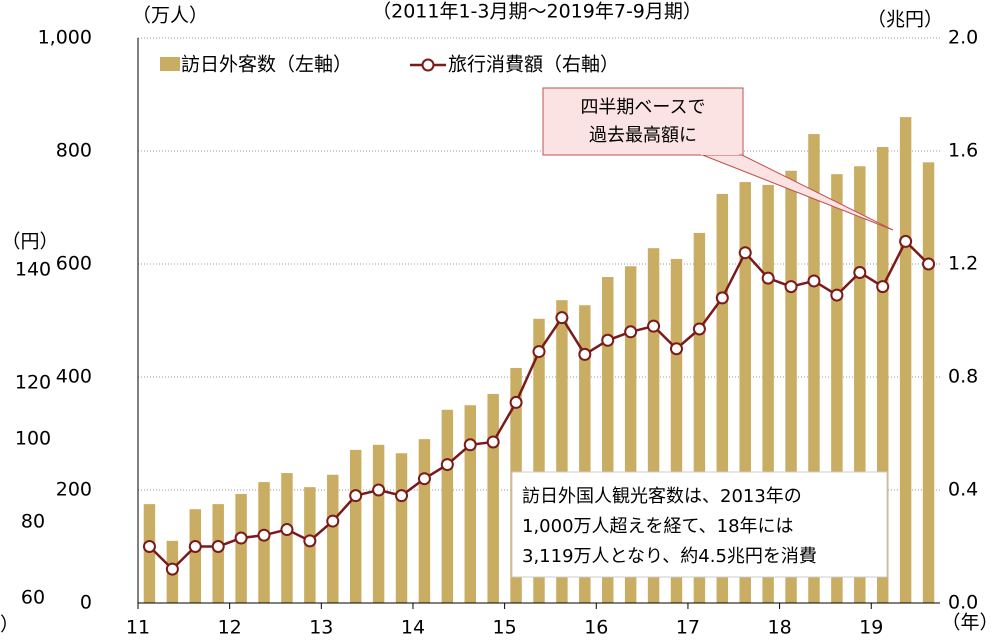 This screenshot has width=998, height=641. What do you see at coordinates (905, 20) in the screenshot?
I see `y2-axis-label: （兆円）` at bounding box center [905, 20].